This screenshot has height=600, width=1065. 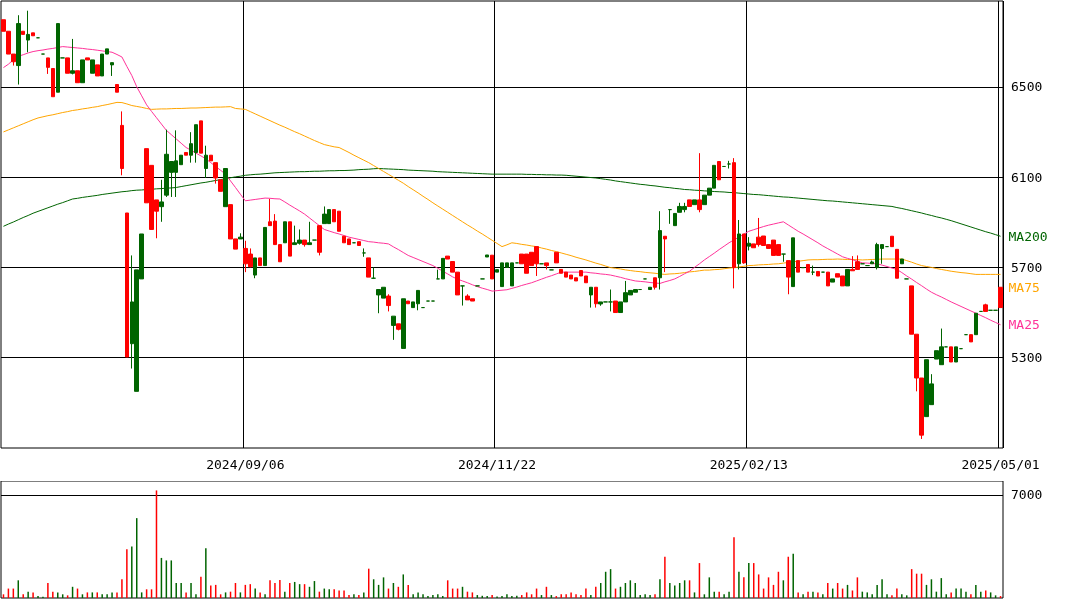 What do you see at coordinates (1024, 287) in the screenshot?
I see `series-label: MA75` at bounding box center [1024, 287].